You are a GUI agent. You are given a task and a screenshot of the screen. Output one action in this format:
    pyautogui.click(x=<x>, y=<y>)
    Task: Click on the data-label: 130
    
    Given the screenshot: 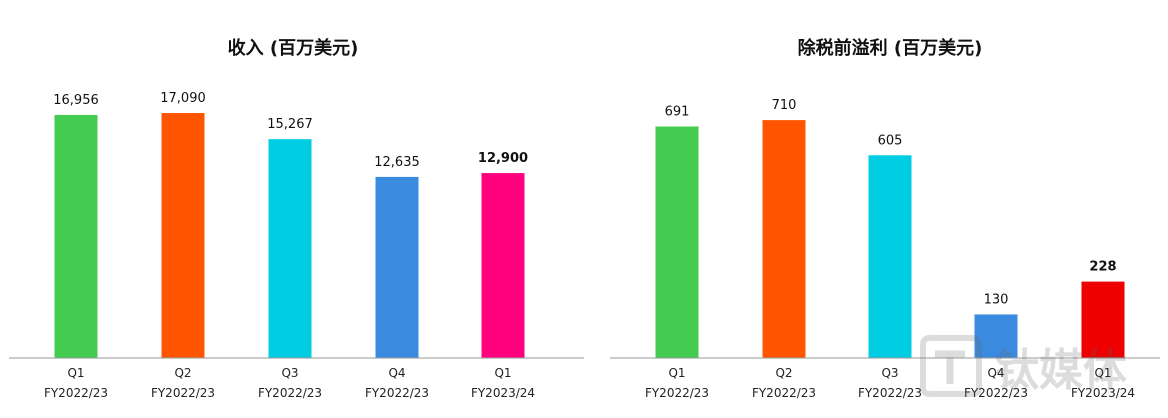 What is the action you would take?
    pyautogui.click(x=996, y=299)
    